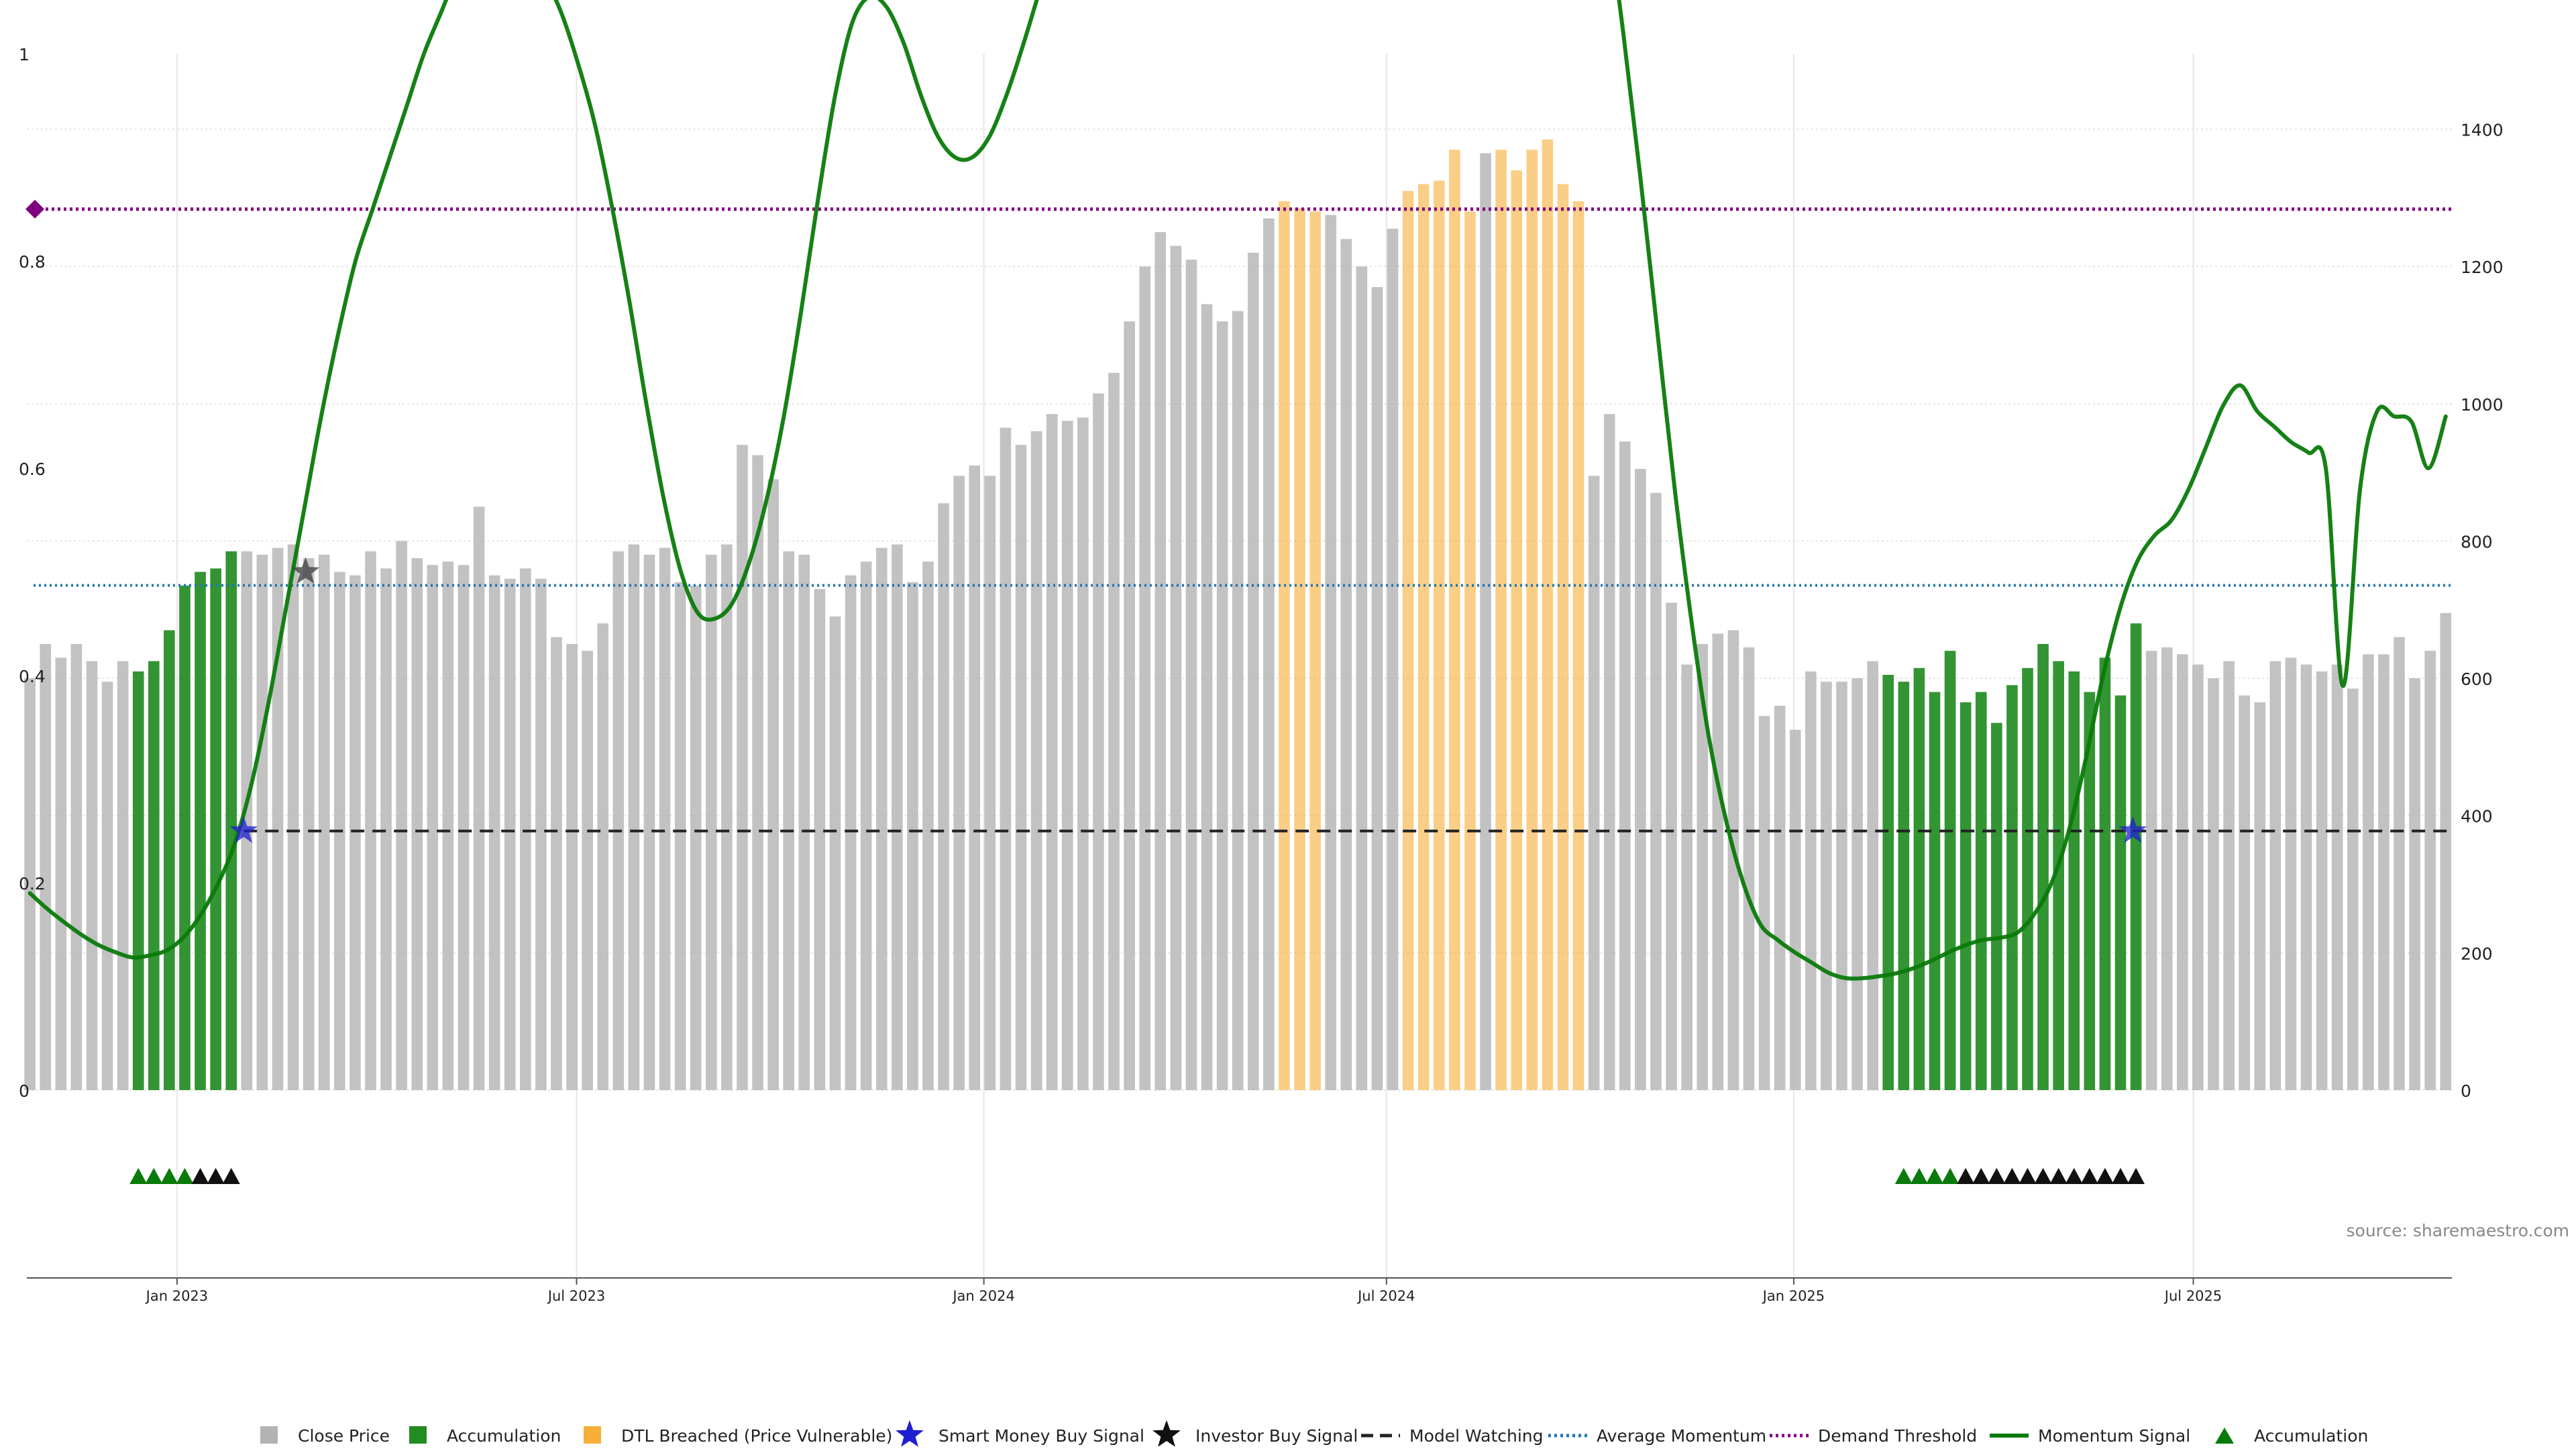  Describe the element at coordinates (2482, 267) in the screenshot. I see `right-axis-tick-label: 1200` at that location.